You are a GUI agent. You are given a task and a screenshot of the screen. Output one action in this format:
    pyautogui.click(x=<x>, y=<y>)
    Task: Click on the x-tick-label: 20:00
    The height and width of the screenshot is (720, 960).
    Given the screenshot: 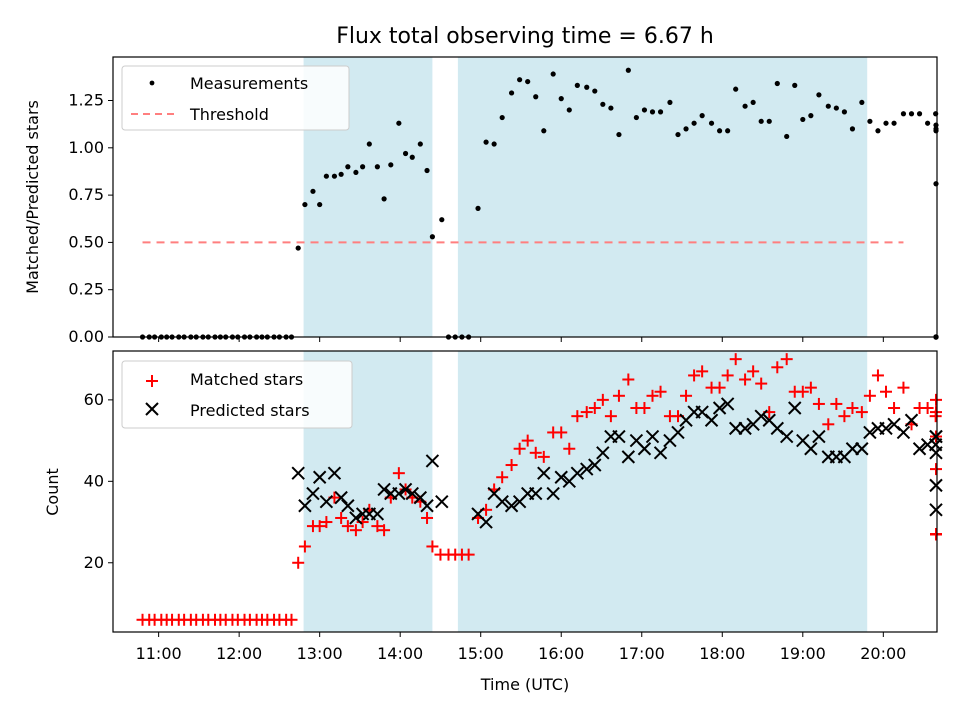 What is the action you would take?
    pyautogui.click(x=883, y=653)
    